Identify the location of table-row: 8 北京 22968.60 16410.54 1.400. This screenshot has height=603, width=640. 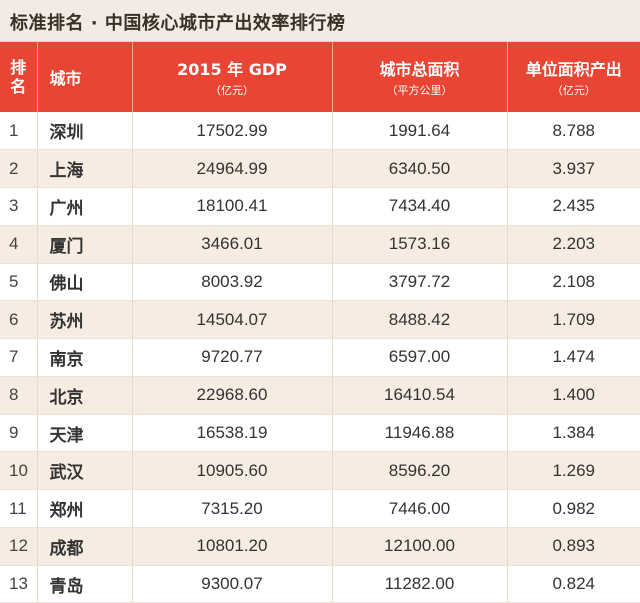
(320, 395).